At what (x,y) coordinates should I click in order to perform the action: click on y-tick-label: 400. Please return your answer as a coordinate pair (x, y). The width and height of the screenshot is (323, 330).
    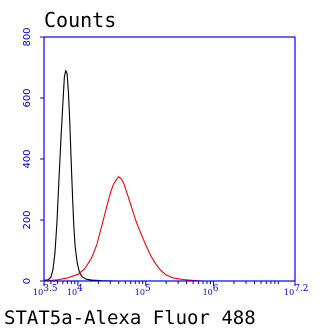
    Looking at the image, I should click on (27, 158).